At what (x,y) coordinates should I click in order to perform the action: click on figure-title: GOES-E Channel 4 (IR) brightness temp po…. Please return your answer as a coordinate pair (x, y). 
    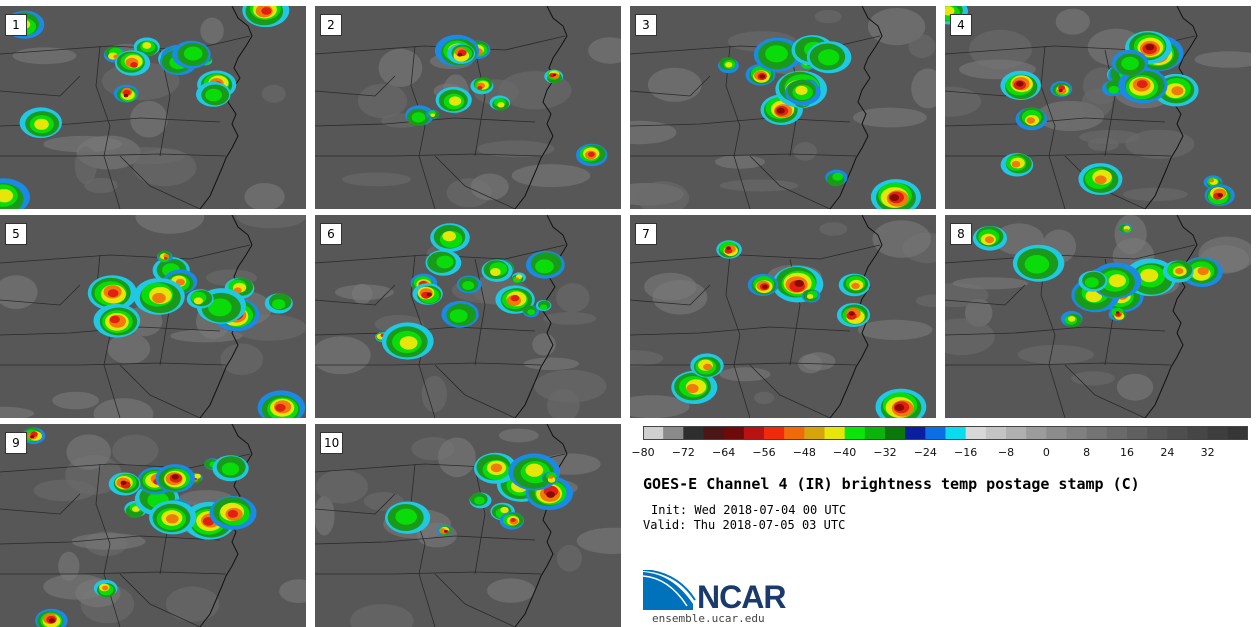
    Looking at the image, I should click on (891, 484).